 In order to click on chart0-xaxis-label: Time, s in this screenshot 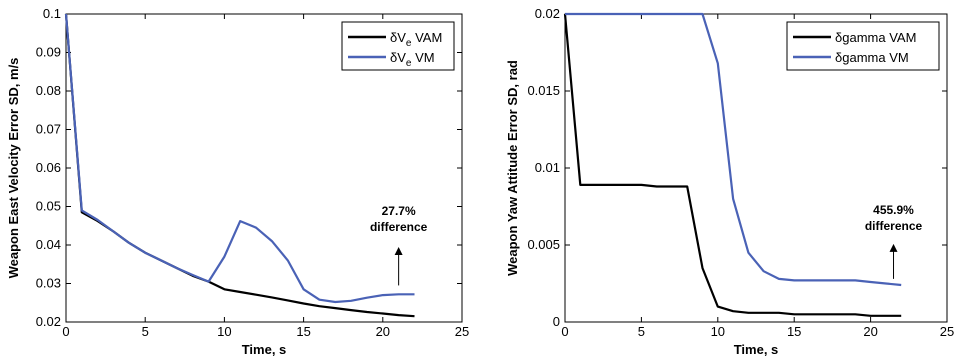, I will do `click(264, 349)`.